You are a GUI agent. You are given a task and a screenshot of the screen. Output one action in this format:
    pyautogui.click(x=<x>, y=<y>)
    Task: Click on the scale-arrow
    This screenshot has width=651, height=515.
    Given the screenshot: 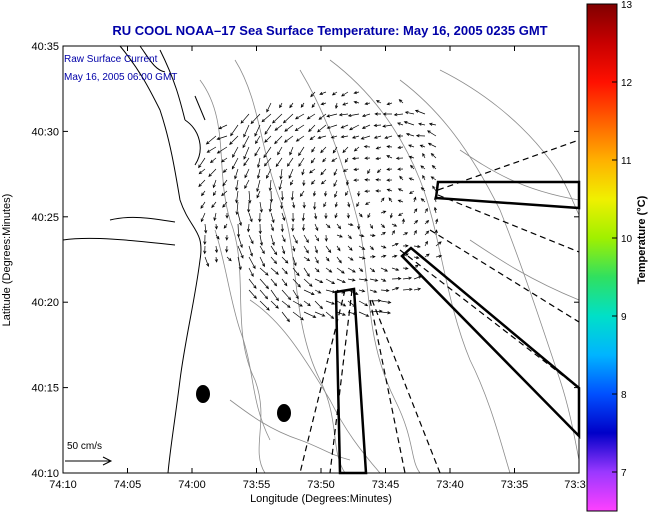 What is the action you would take?
    pyautogui.click(x=89, y=461)
    